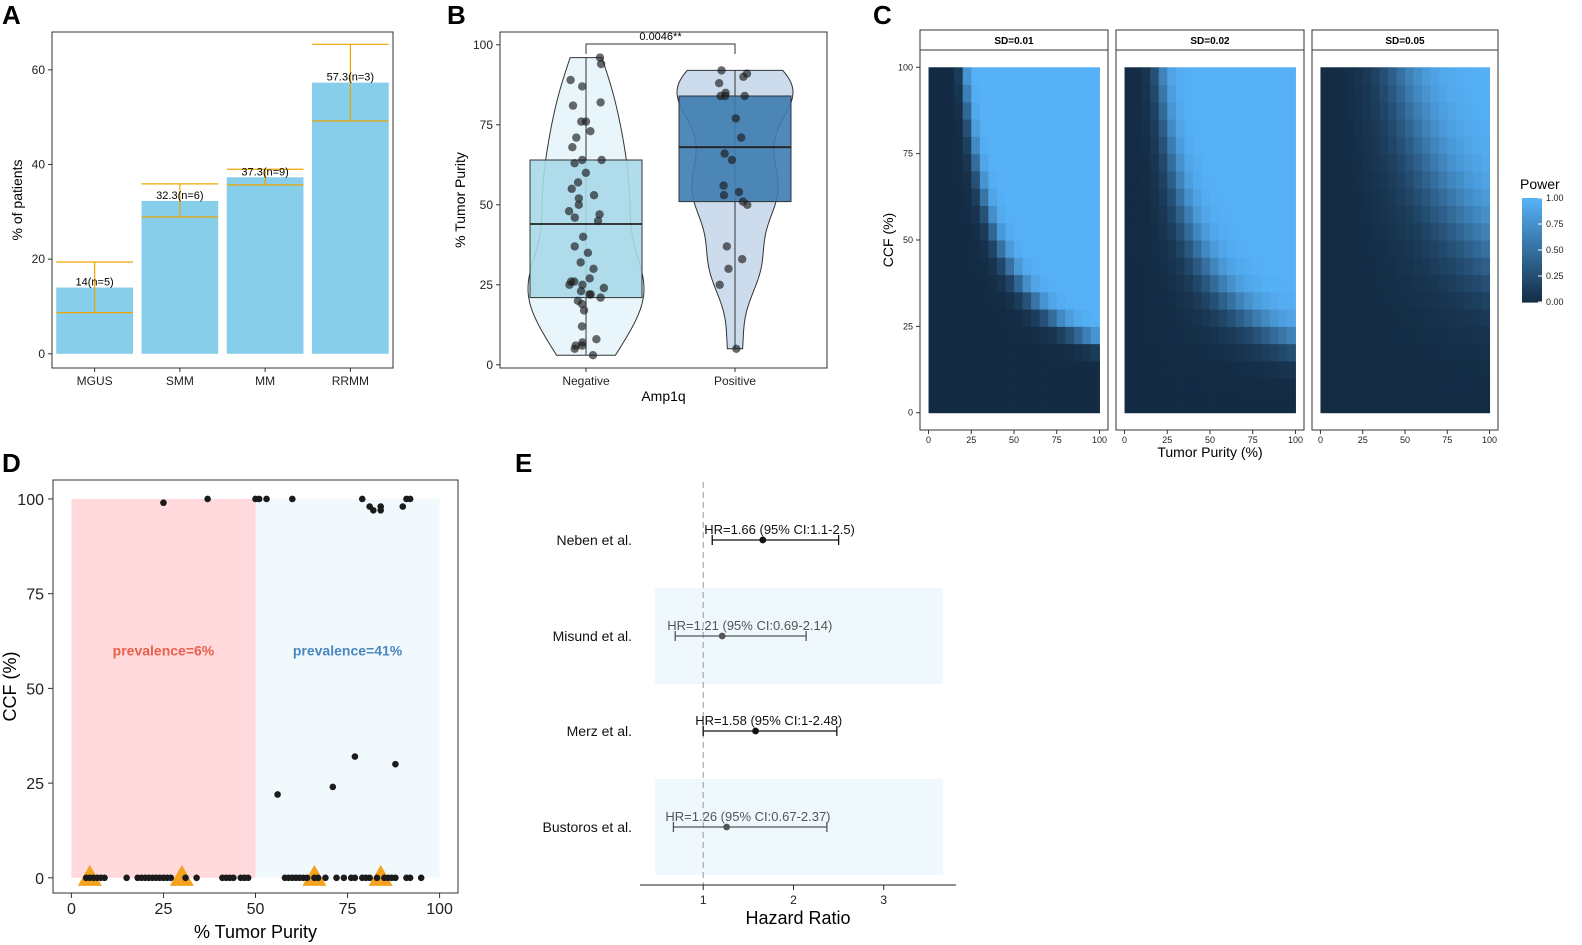  I want to click on x-tick-label-c: 100, so click(1295, 440).